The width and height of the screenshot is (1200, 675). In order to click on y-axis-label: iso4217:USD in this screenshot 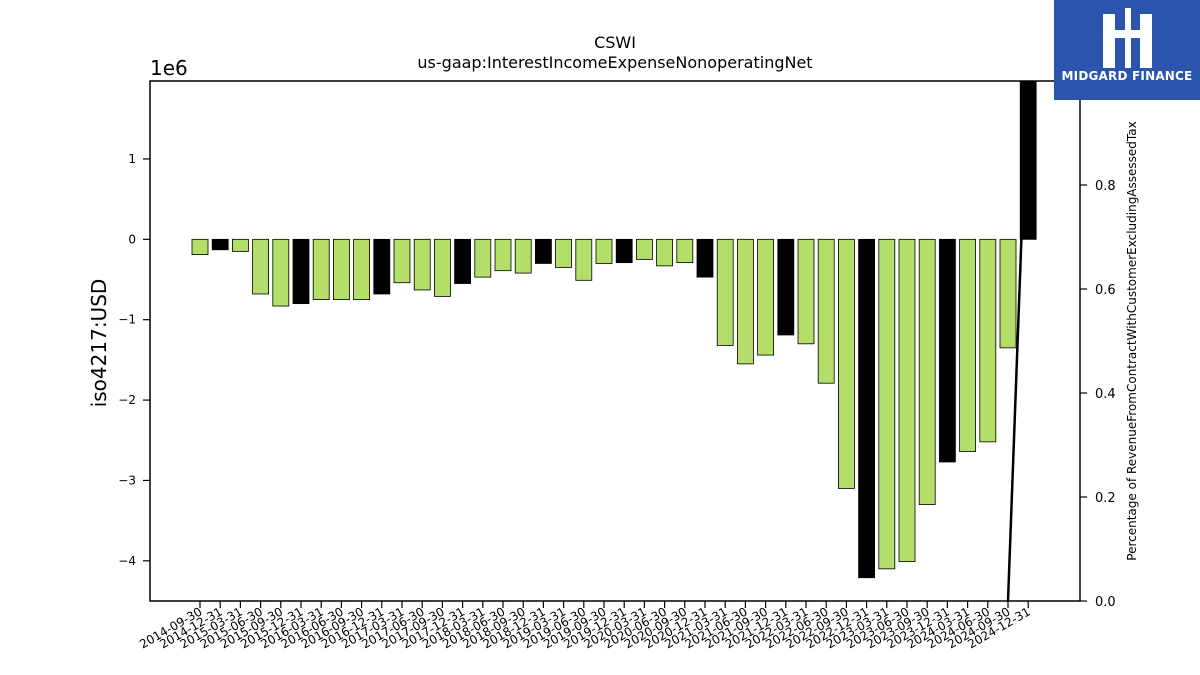, I will do `click(99, 343)`.